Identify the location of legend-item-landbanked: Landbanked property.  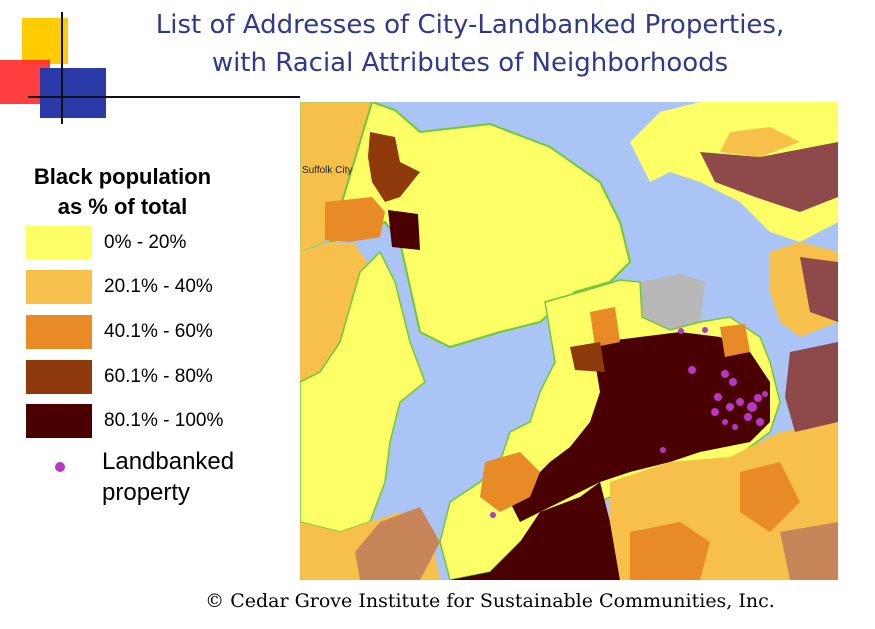
(160, 478).